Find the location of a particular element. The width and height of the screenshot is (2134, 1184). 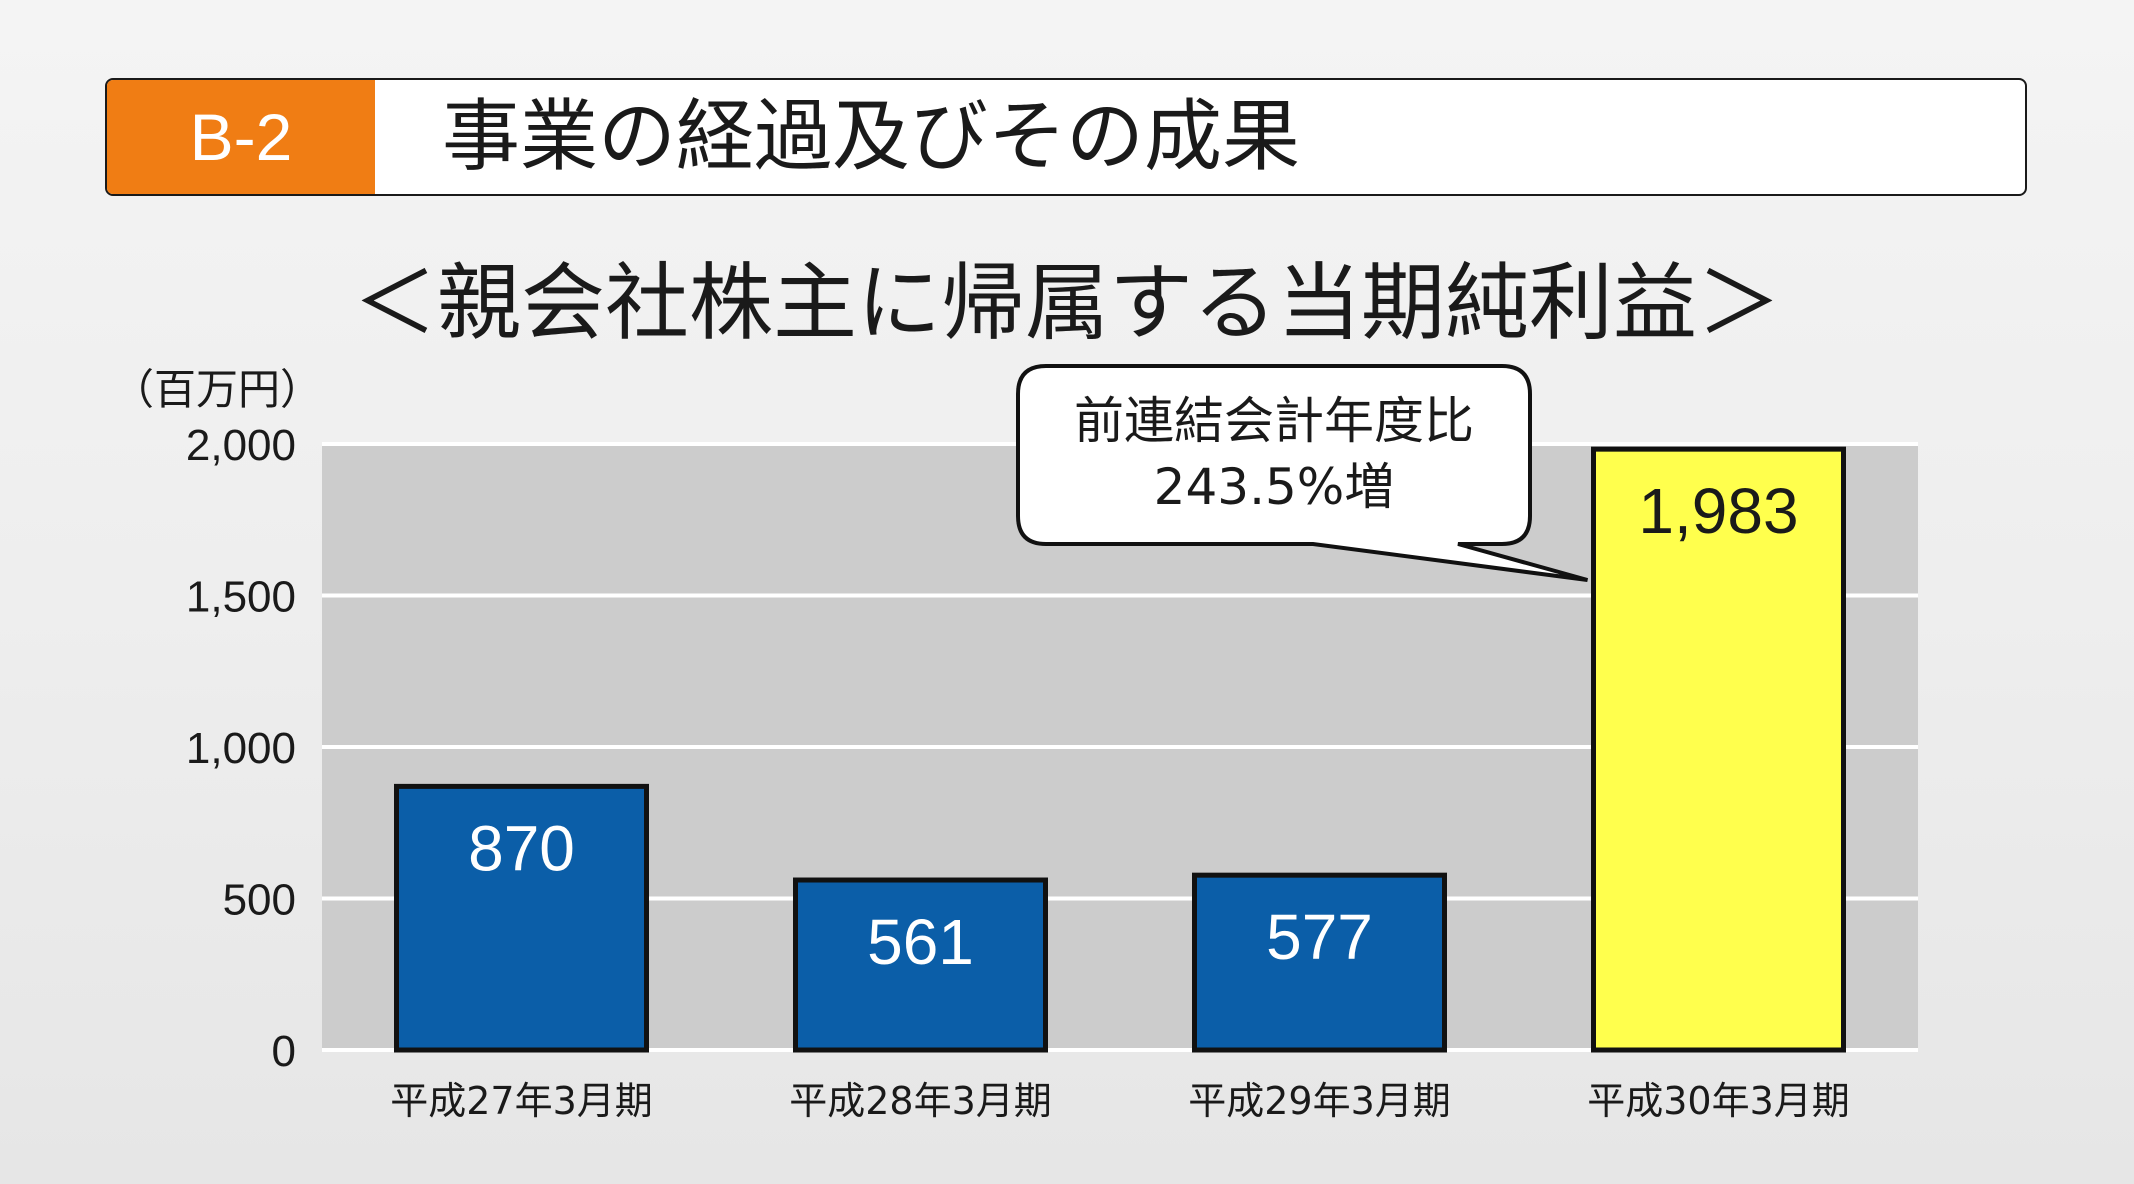

x-category-label: 平成29年3月期 is located at coordinates (1319, 1101).